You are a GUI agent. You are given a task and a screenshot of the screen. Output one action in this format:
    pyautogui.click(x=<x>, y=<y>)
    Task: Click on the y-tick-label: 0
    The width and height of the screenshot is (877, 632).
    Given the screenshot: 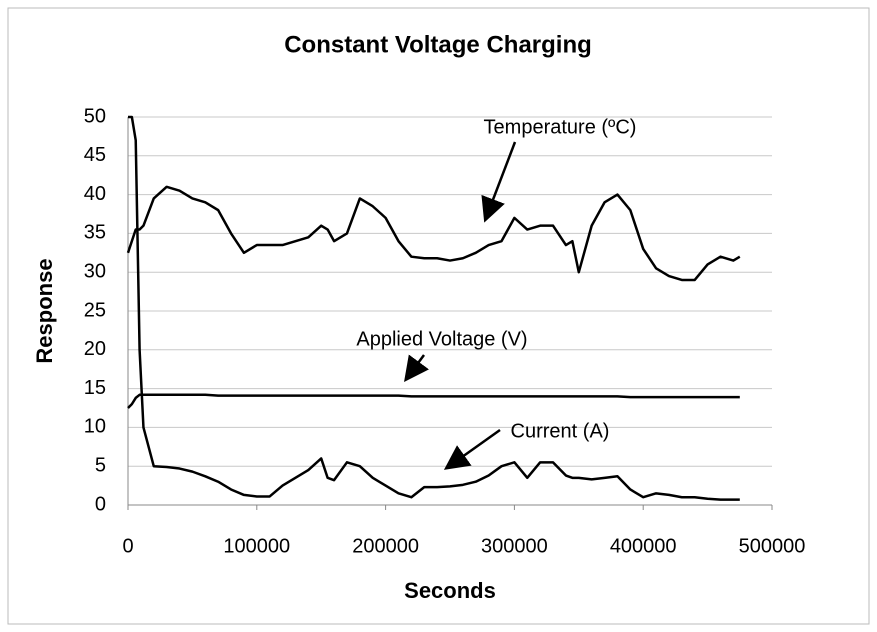 What is the action you would take?
    pyautogui.click(x=100, y=504)
    